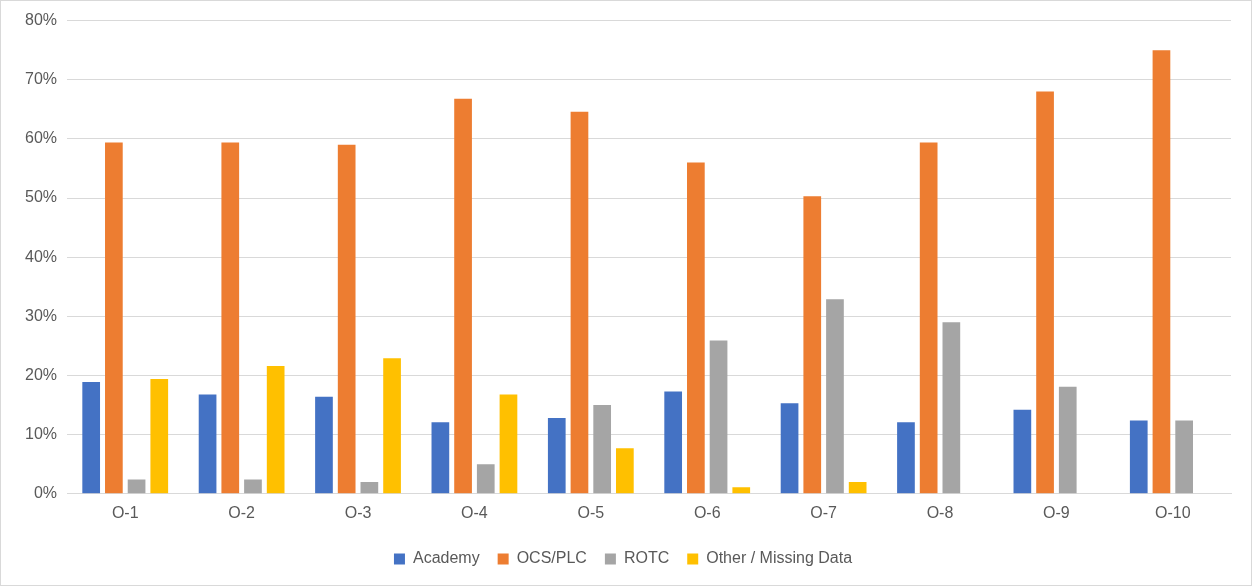 The height and width of the screenshot is (586, 1252). Describe the element at coordinates (242, 512) in the screenshot. I see `x-tick-label: O-2` at that location.